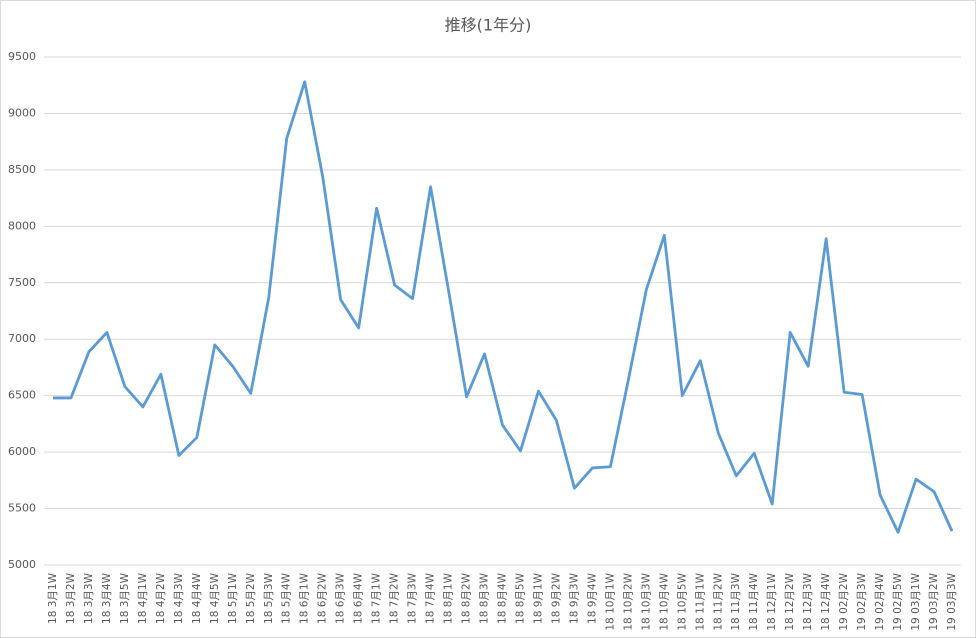 This screenshot has width=976, height=638. Describe the element at coordinates (22, 508) in the screenshot. I see `y-tick-label: 5500` at that location.